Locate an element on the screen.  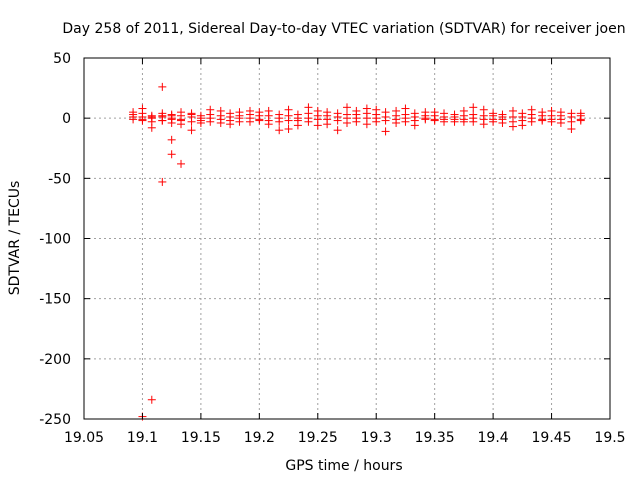
x-tick-label: 19.45 is located at coordinates (552, 438).